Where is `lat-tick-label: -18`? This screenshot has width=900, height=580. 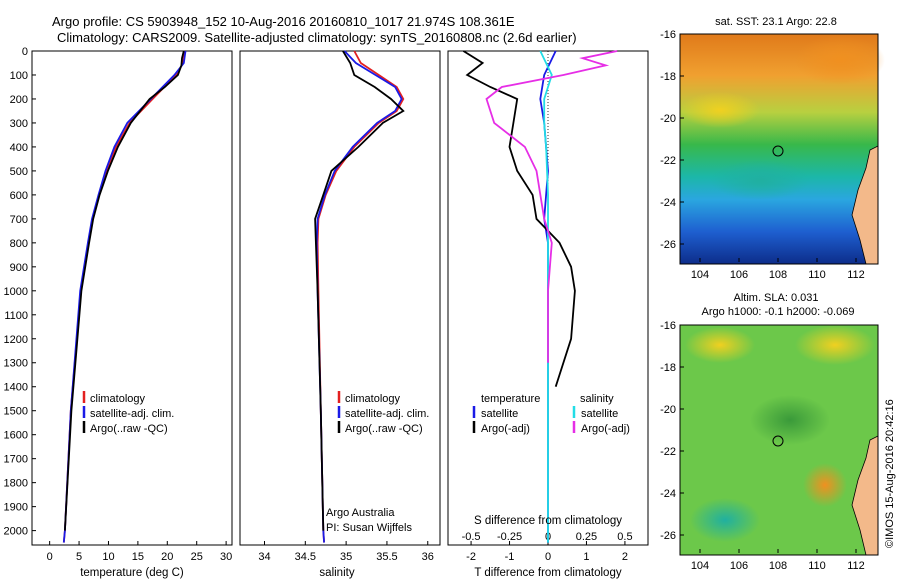
lat-tick-label: -18 is located at coordinates (668, 368).